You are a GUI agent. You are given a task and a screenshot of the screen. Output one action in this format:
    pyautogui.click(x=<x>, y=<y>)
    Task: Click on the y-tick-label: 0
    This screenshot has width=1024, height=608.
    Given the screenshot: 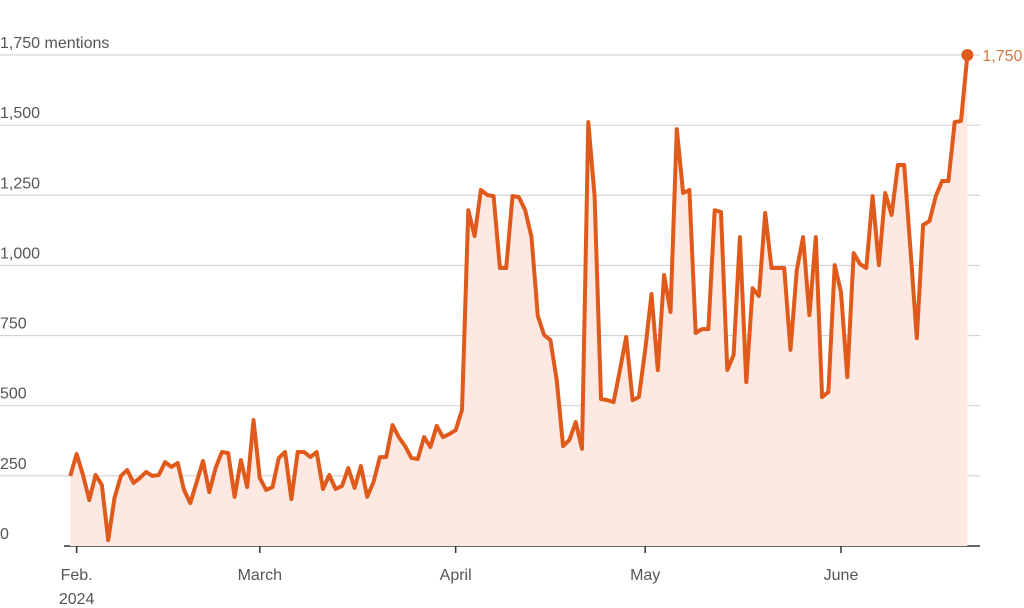 What is the action you would take?
    pyautogui.click(x=4, y=534)
    